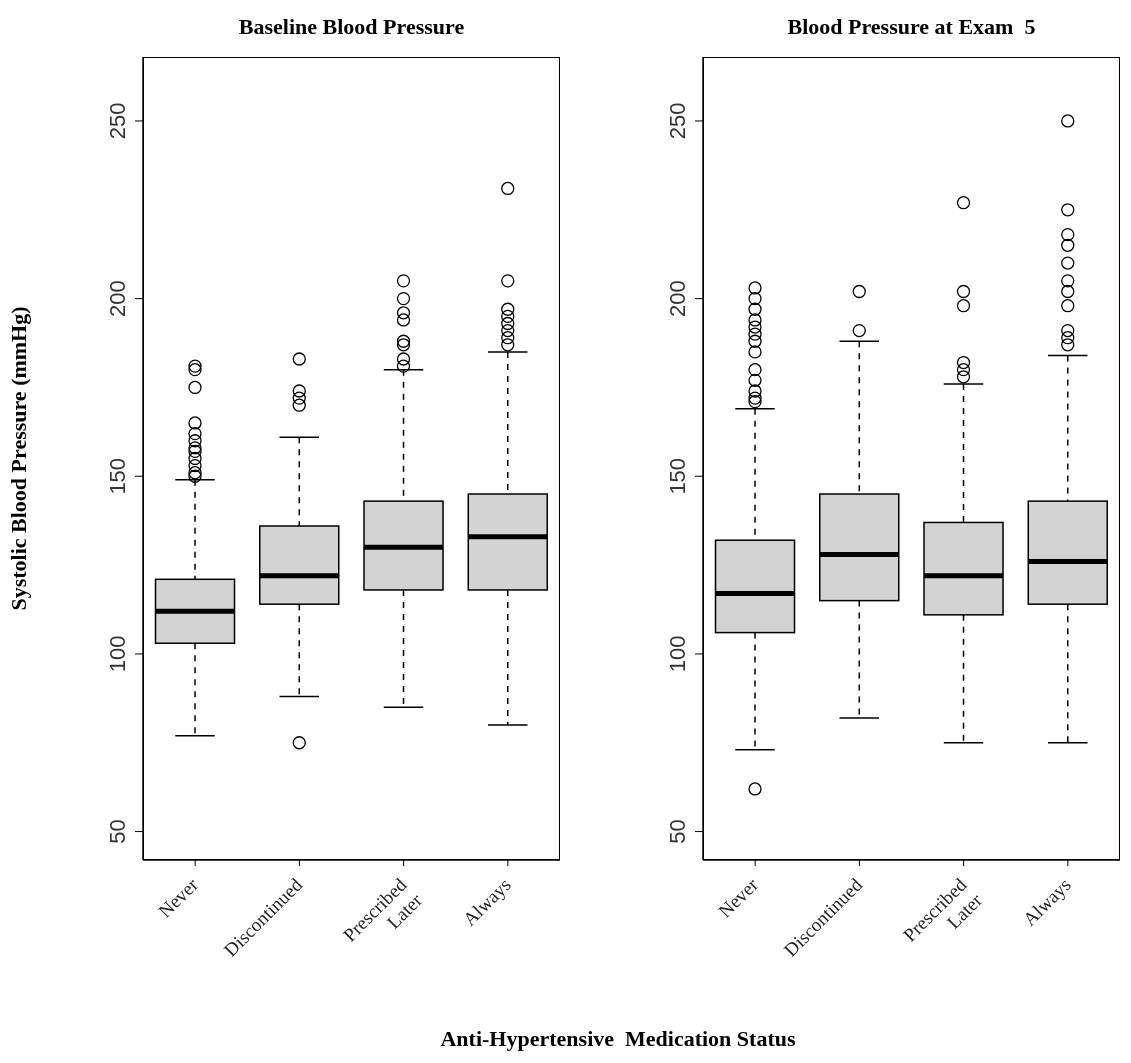 The image size is (1131, 1063). What do you see at coordinates (351, 27) in the screenshot?
I see `chart-title: Baseline Blood Pressure` at bounding box center [351, 27].